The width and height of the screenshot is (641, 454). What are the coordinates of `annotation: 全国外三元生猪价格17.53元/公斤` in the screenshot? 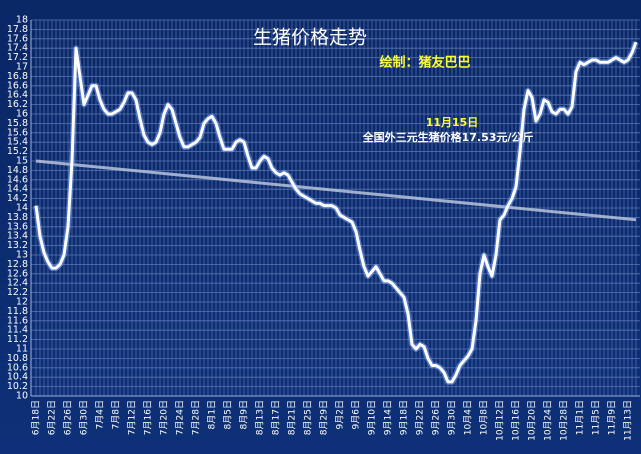 It's located at (448, 137).